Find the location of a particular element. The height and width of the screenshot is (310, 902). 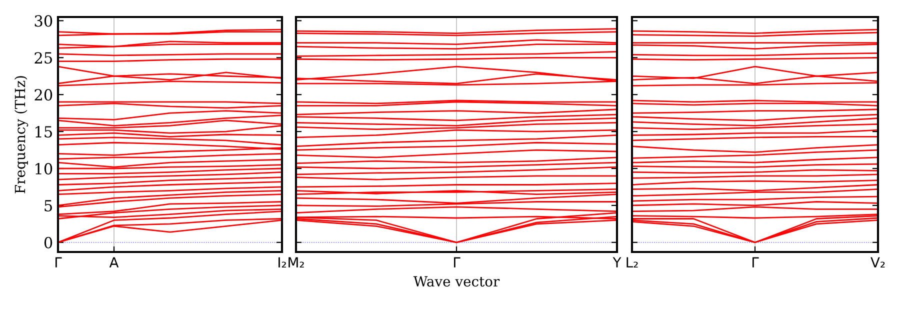

x-axis-title: Wave vector is located at coordinates (456, 281).